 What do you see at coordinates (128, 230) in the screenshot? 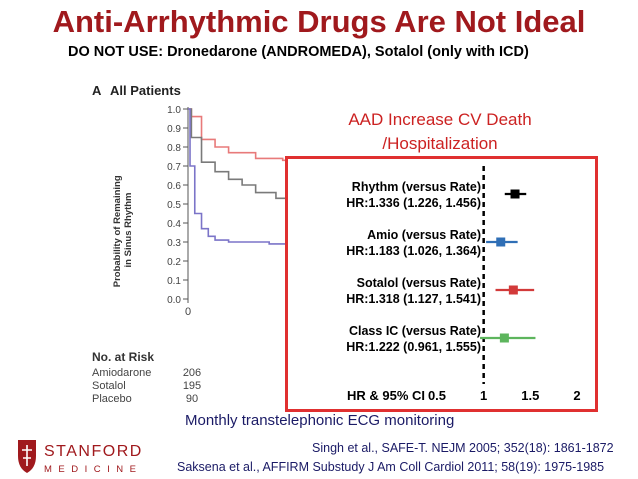
I see `km-ylabel-line2: in Sinus Rhythm` at bounding box center [128, 230].